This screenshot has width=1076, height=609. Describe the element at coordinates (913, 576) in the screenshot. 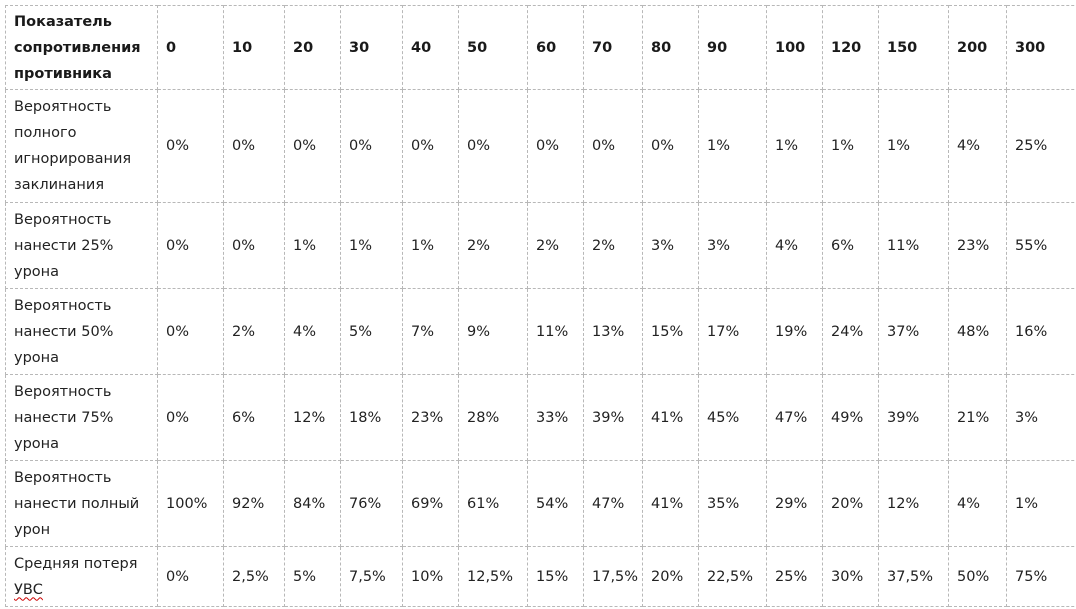

I see `table-cell: 37,5%` at that location.